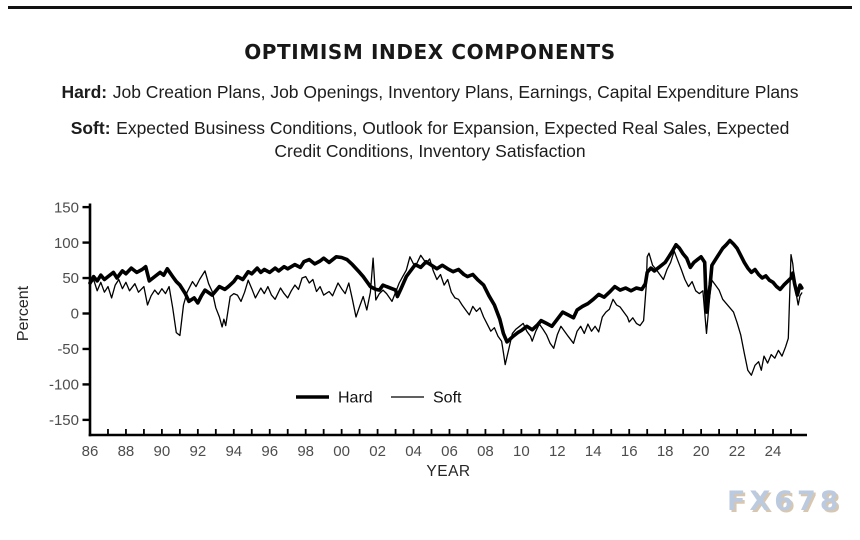 The height and width of the screenshot is (540, 860). What do you see at coordinates (593, 451) in the screenshot?
I see `x-tick-label: 14` at bounding box center [593, 451].